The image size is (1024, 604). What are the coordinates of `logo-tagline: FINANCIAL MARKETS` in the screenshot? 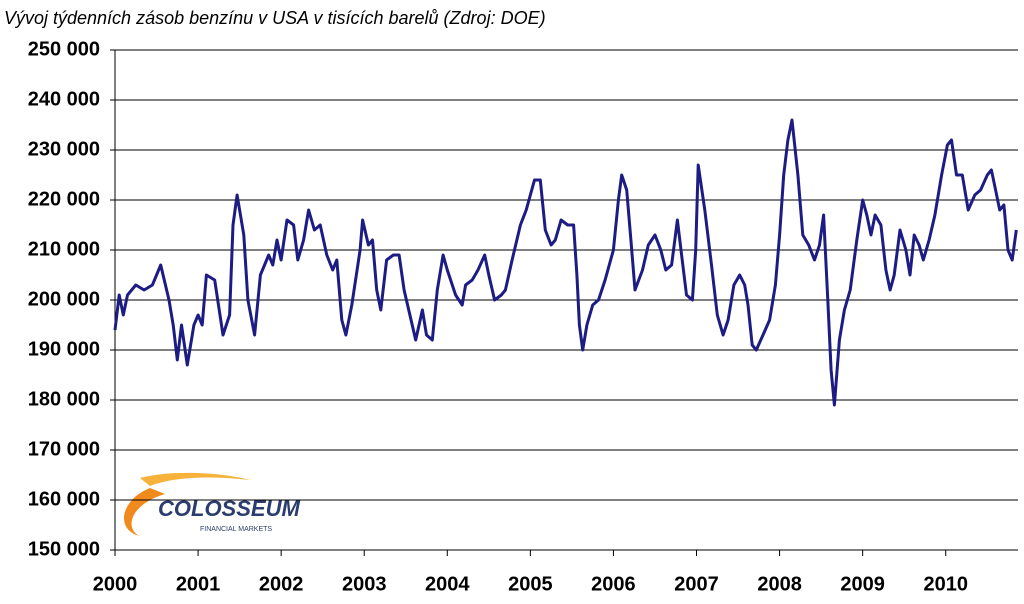 It's located at (236, 529).